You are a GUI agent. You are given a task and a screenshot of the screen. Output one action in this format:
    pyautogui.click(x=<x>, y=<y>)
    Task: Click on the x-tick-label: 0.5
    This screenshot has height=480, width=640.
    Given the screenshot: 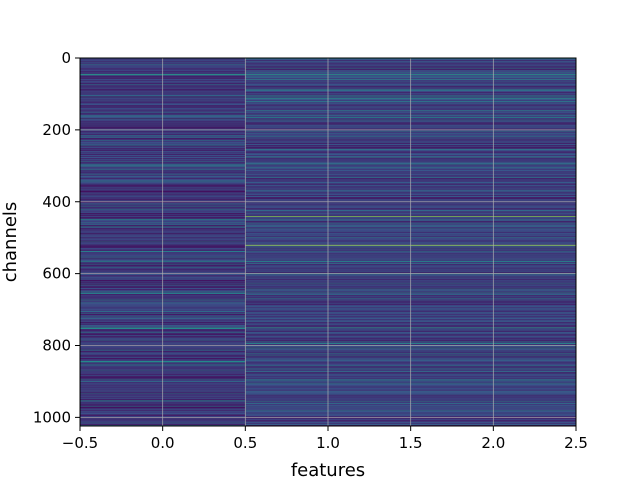 What is the action you would take?
    pyautogui.click(x=245, y=443)
    